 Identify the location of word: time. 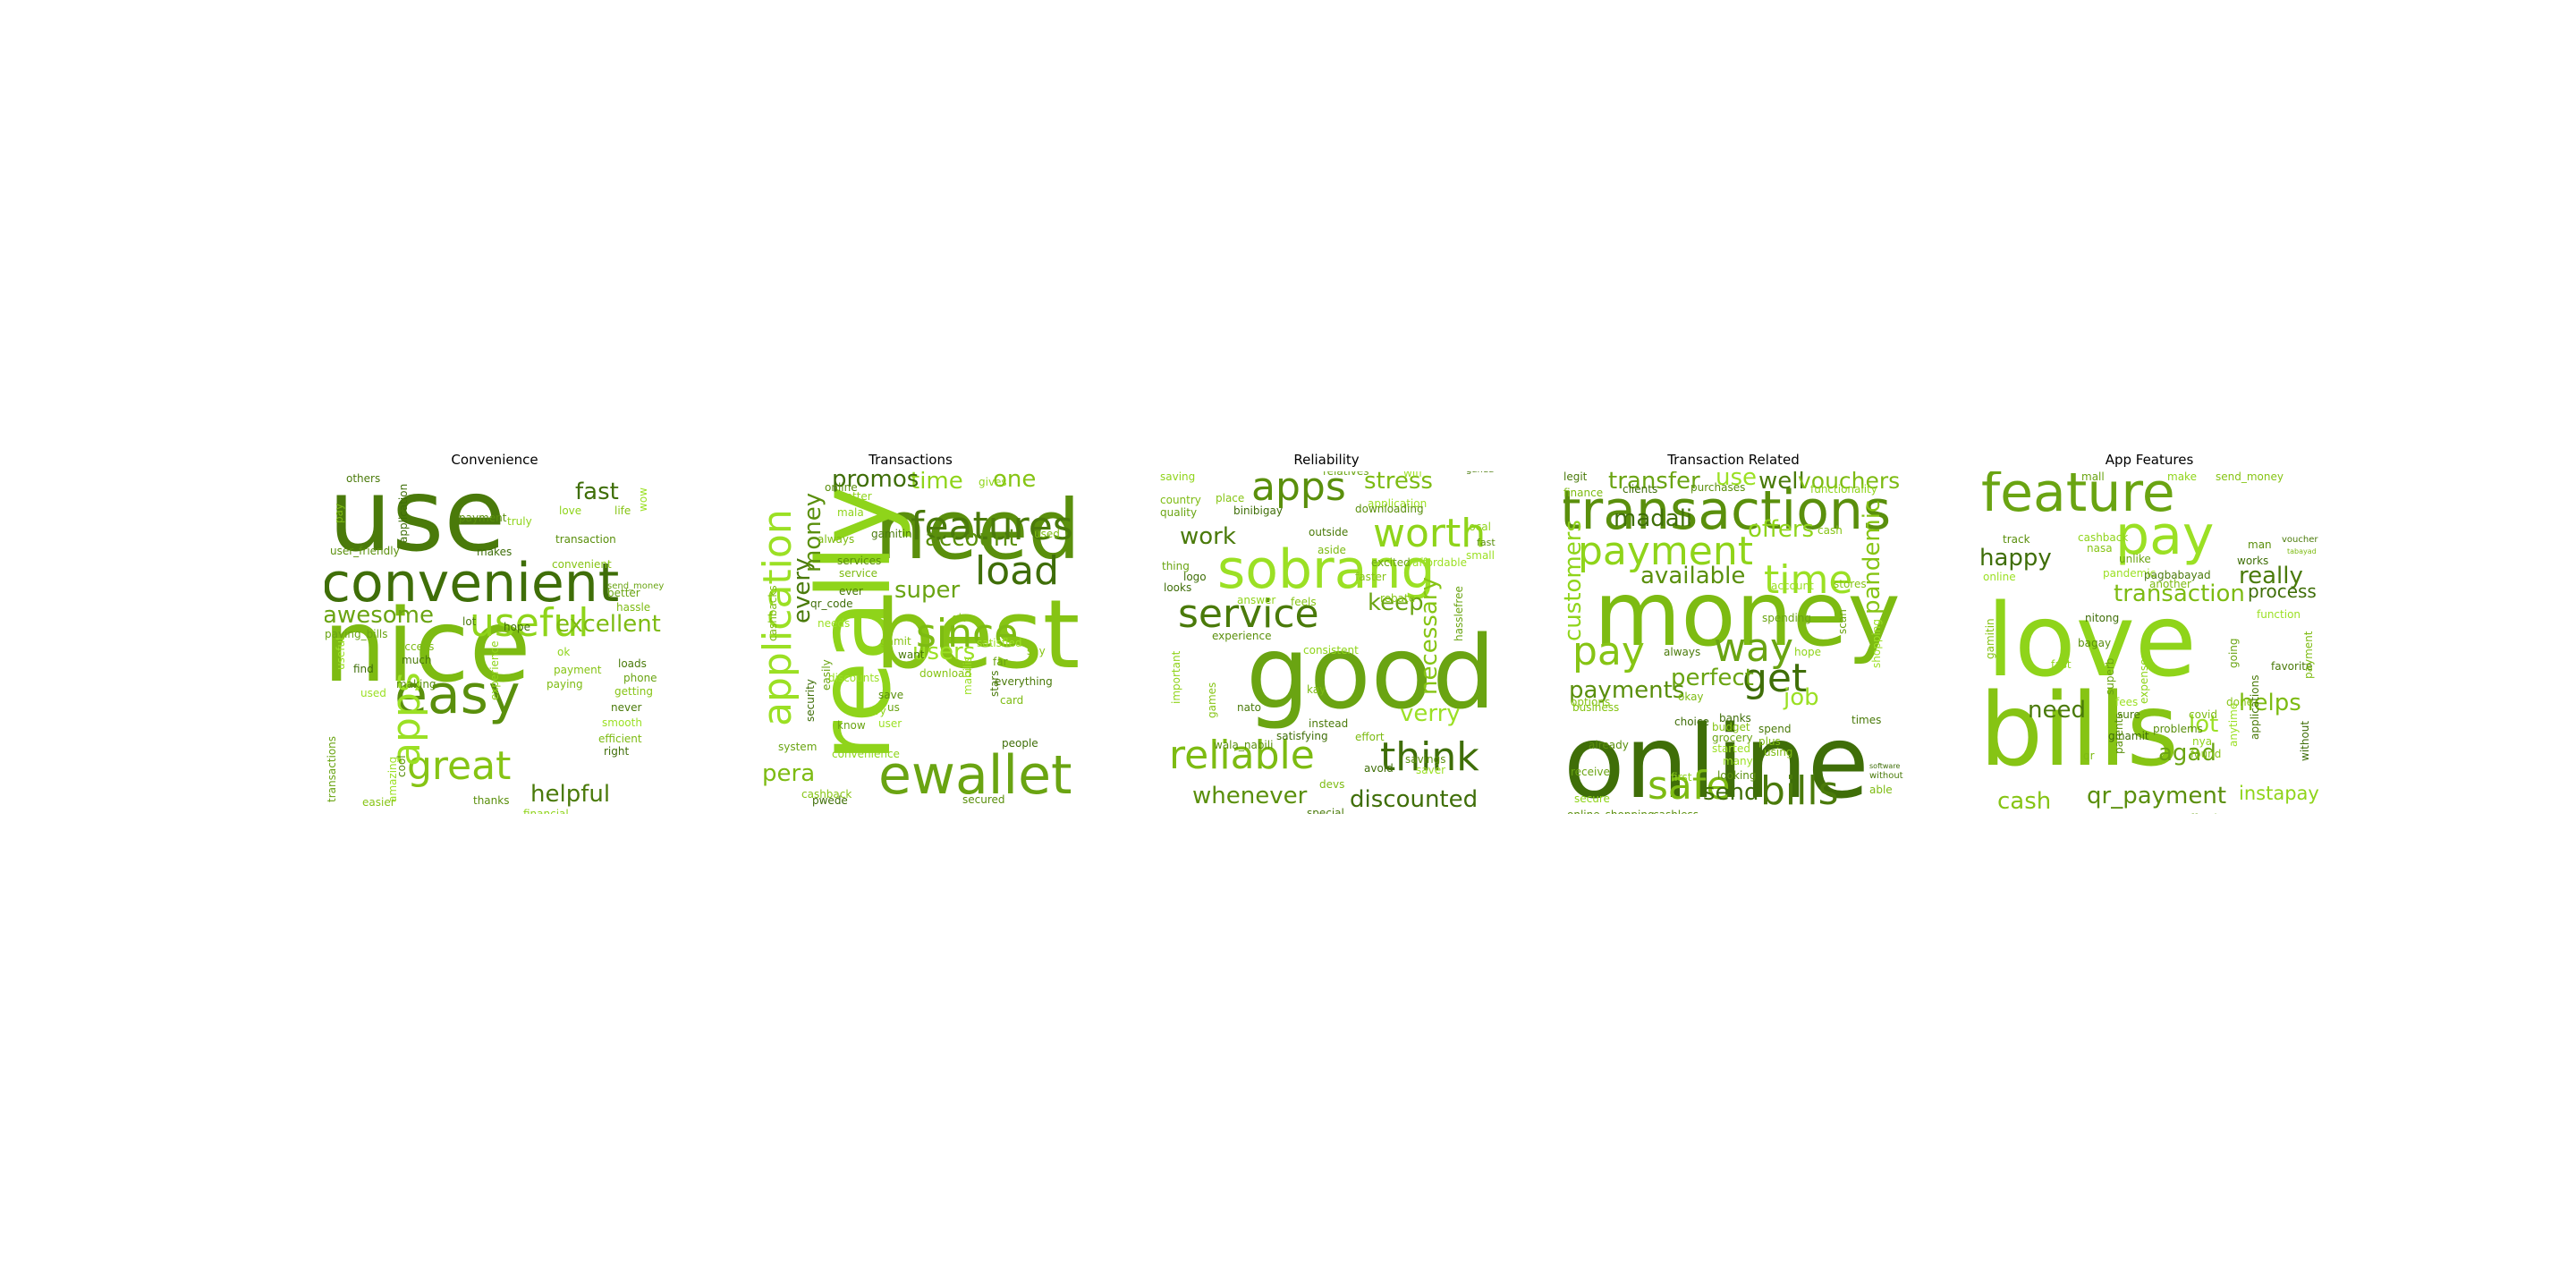
(1808, 580).